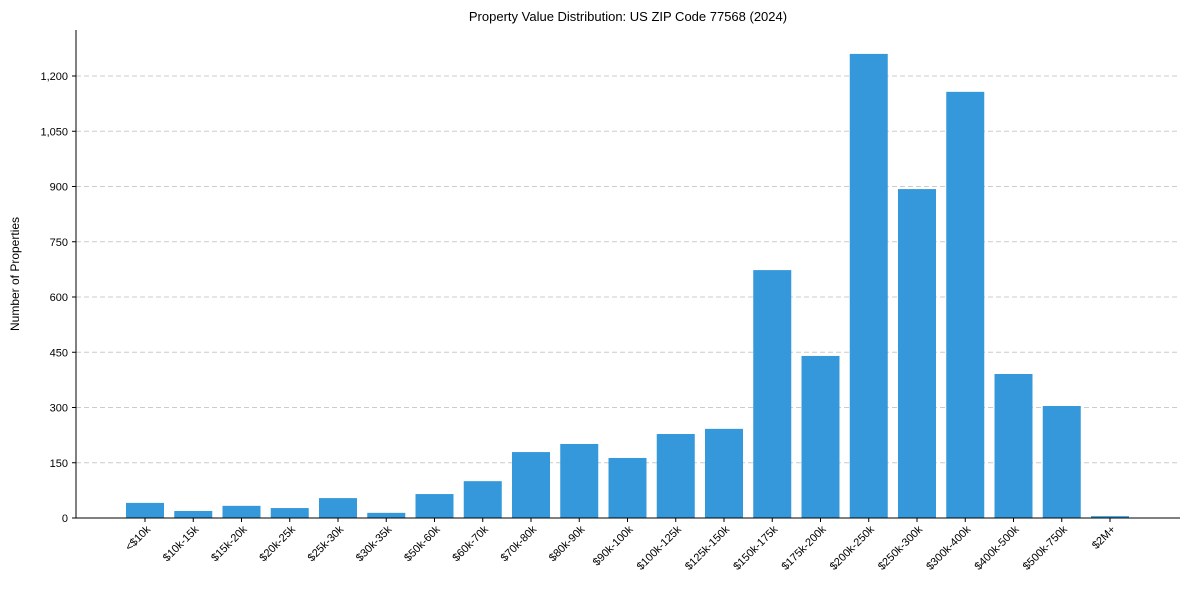 Image resolution: width=1190 pixels, height=595 pixels. What do you see at coordinates (755, 547) in the screenshot?
I see `x-tick-label: $150k-175k` at bounding box center [755, 547].